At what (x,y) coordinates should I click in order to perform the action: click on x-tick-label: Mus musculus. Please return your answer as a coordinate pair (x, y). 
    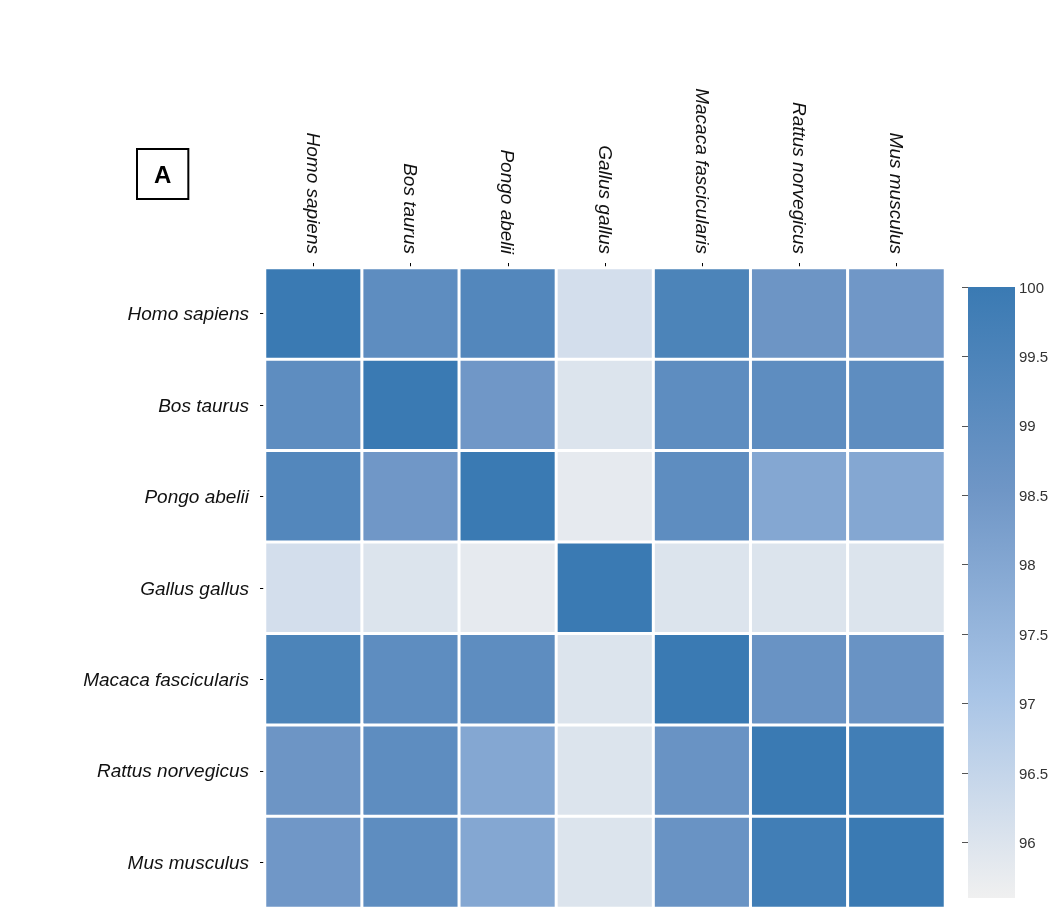
    Looking at the image, I should click on (896, 193).